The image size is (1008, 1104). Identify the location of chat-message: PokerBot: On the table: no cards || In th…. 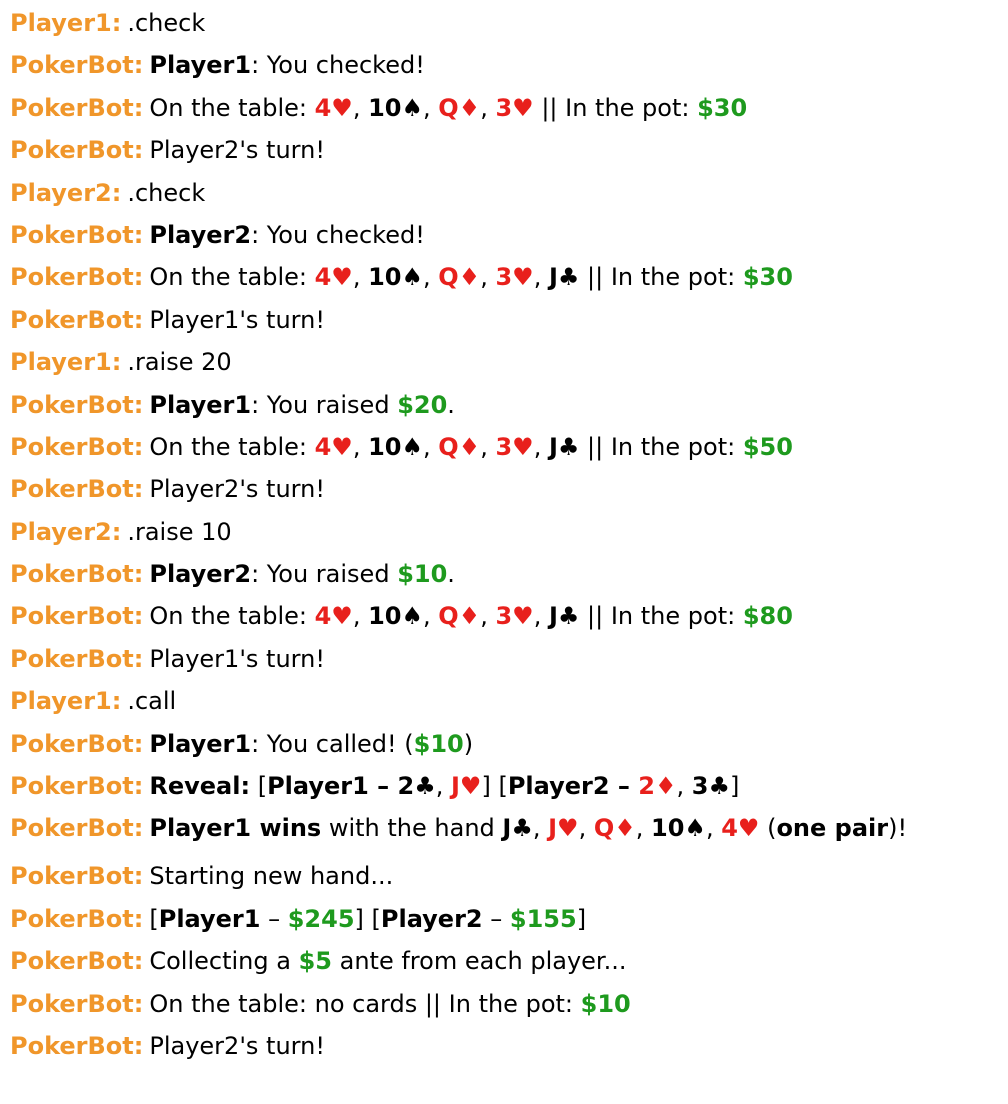
(505, 1004).